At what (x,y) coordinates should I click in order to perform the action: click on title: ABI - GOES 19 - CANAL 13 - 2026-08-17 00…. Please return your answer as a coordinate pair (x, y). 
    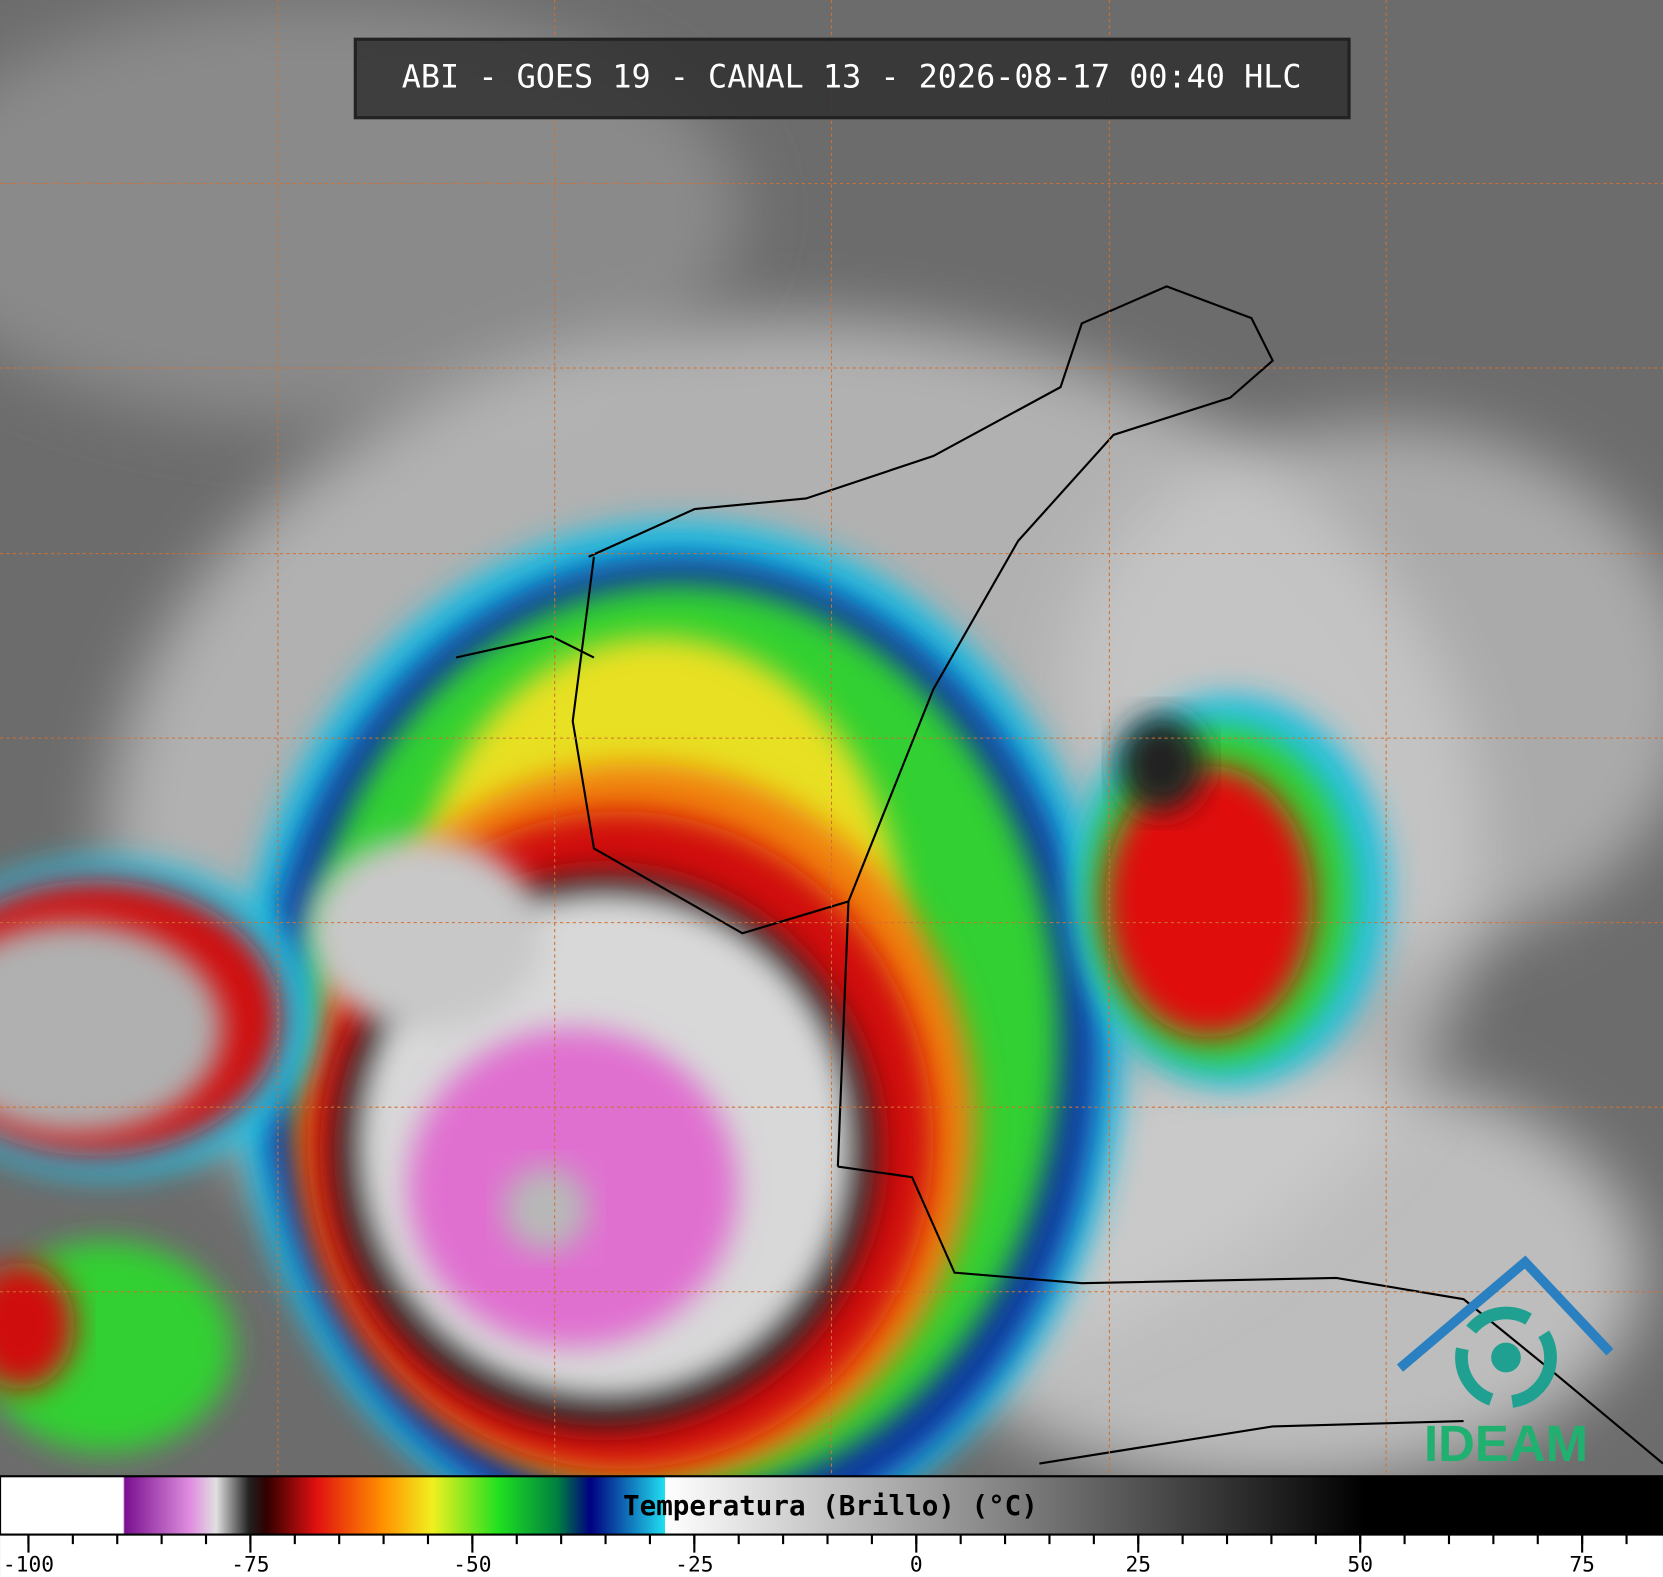
    Looking at the image, I should click on (852, 76).